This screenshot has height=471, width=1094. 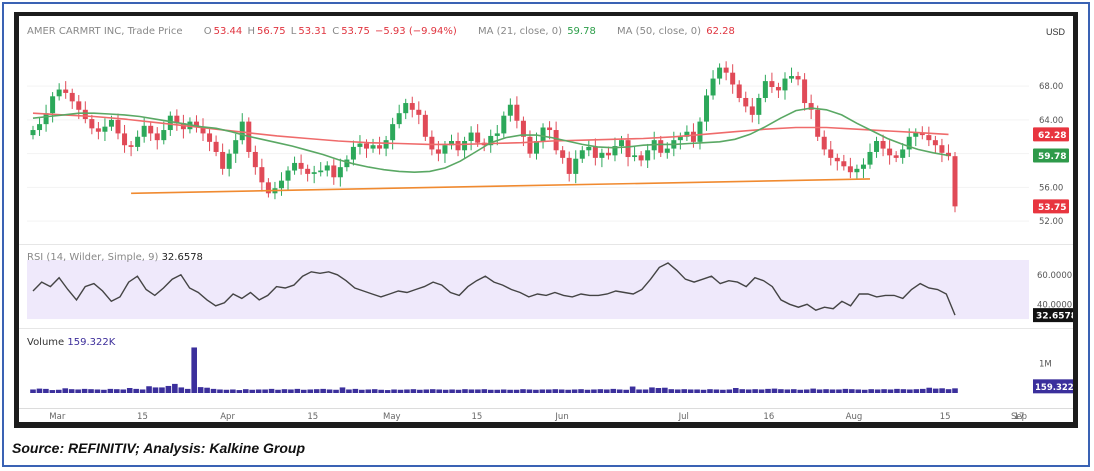 I want to click on time-tick-label: 15, so click(x=312, y=417).